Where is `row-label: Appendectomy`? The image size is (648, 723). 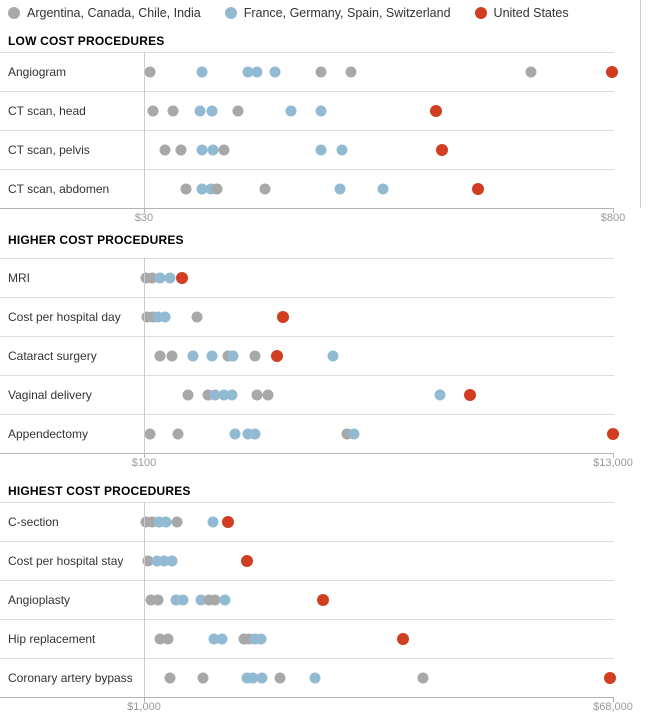 row-label: Appendectomy is located at coordinates (48, 433).